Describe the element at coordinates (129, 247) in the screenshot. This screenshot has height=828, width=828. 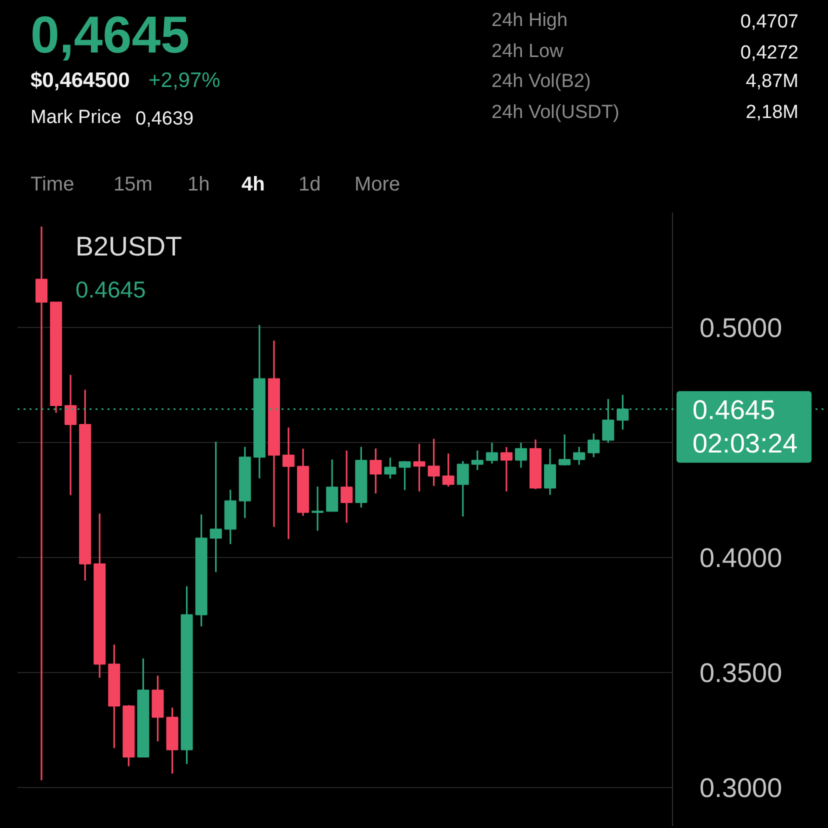
I see `text: B2USDT` at that location.